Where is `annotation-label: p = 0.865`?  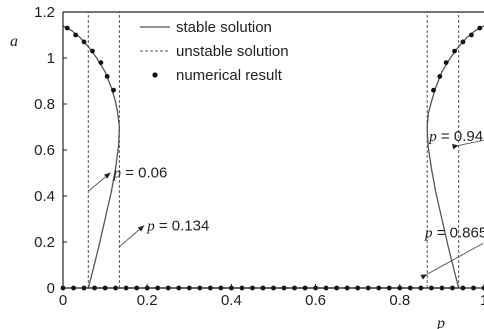
annotation-label: p = 0.865 is located at coordinates (454, 232).